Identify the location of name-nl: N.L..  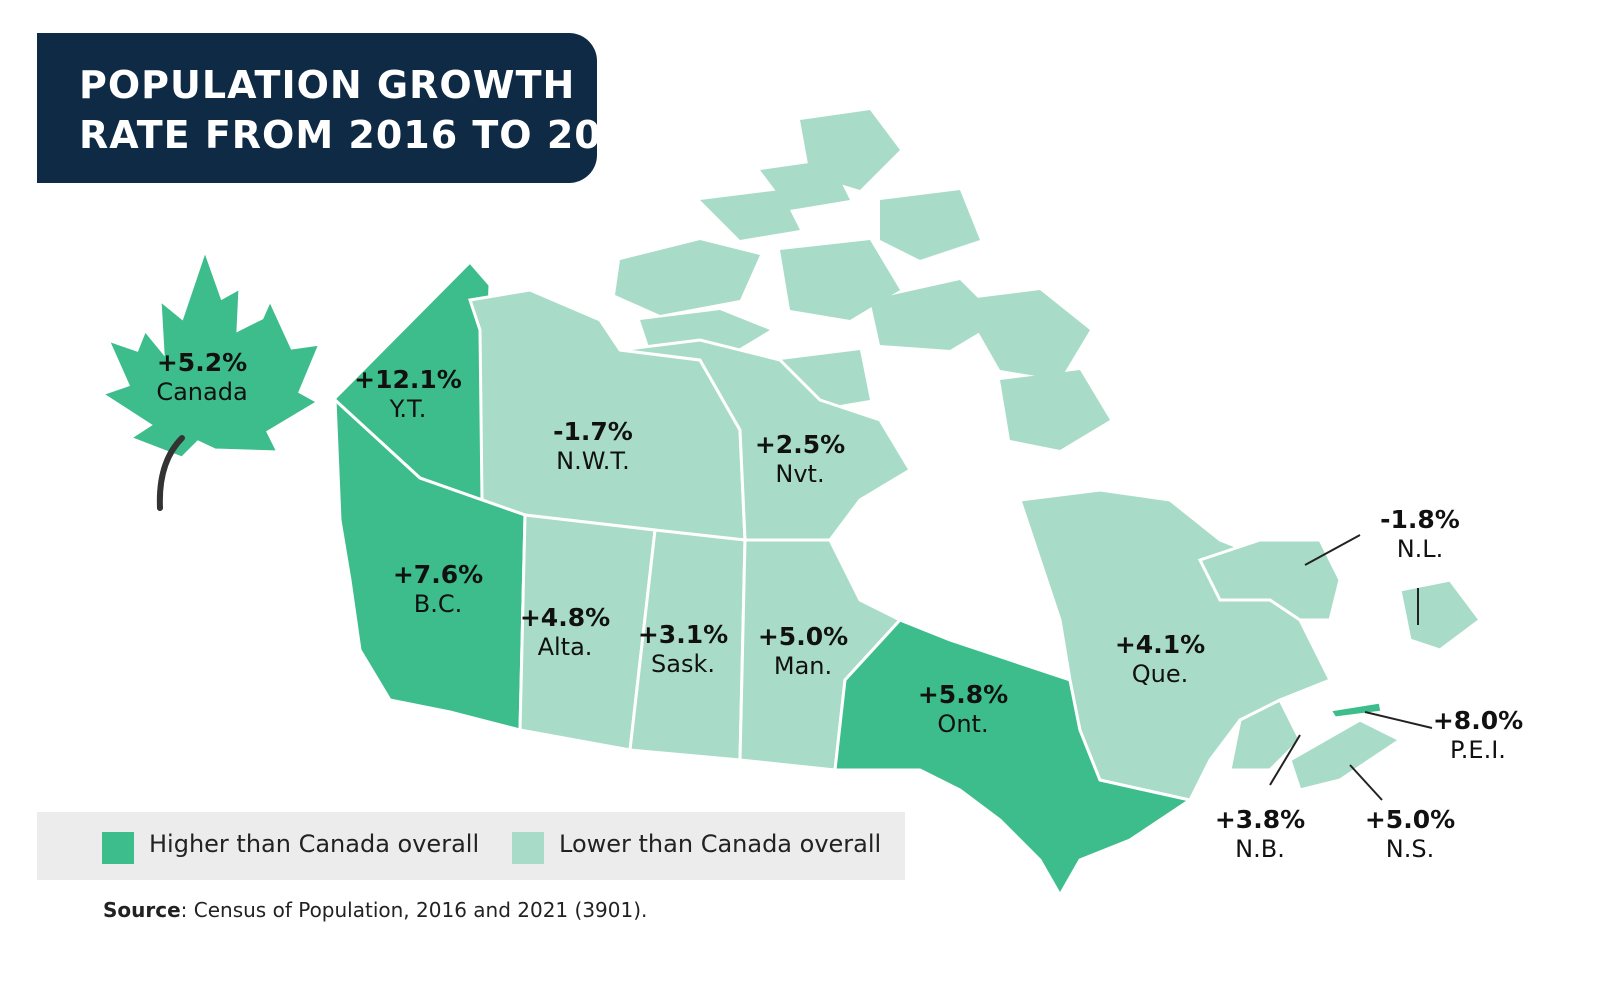
(1420, 549).